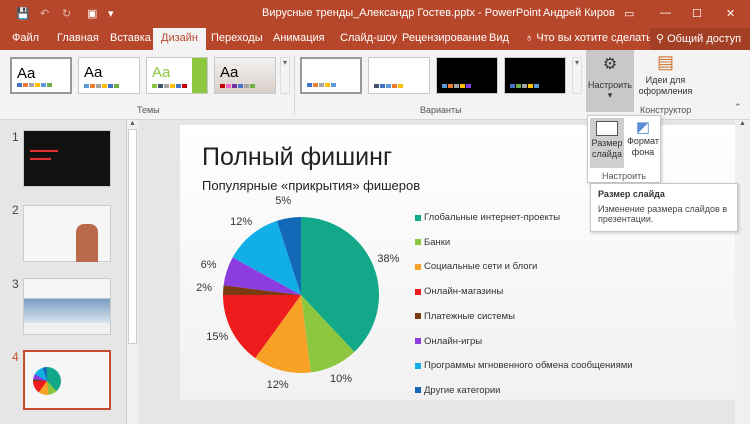 The width and height of the screenshot is (750, 424). Describe the element at coordinates (26, 38) in the screenshot. I see `tab-file: Файл` at that location.